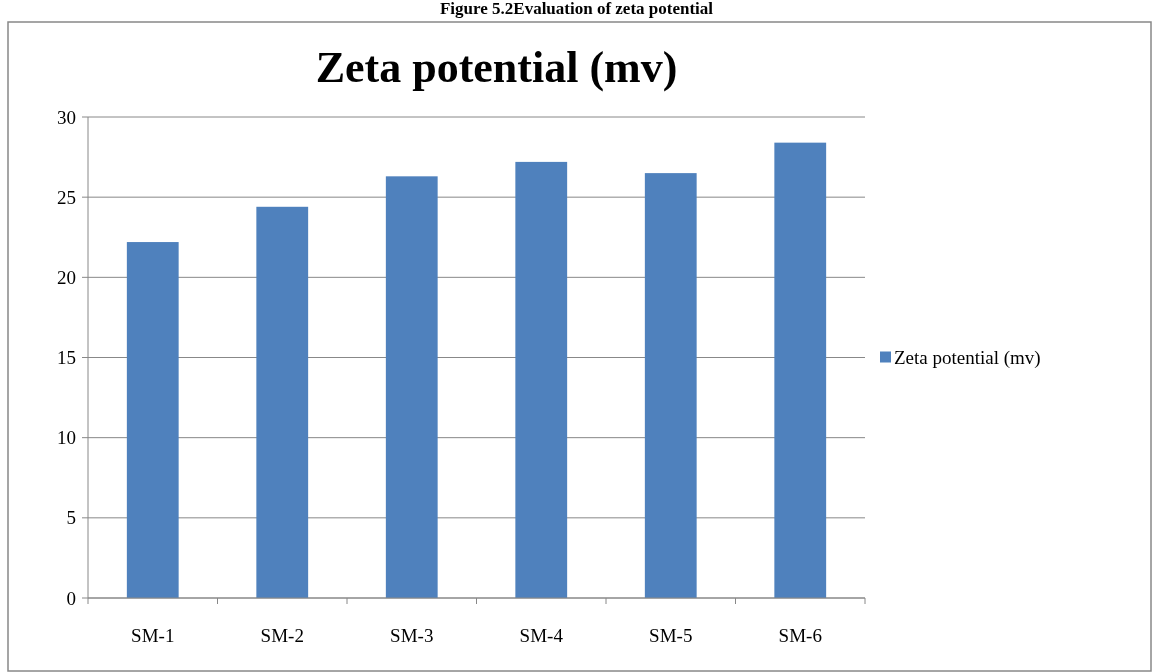 Image resolution: width=1153 pixels, height=672 pixels. I want to click on y-tick-label: 15, so click(66, 358).